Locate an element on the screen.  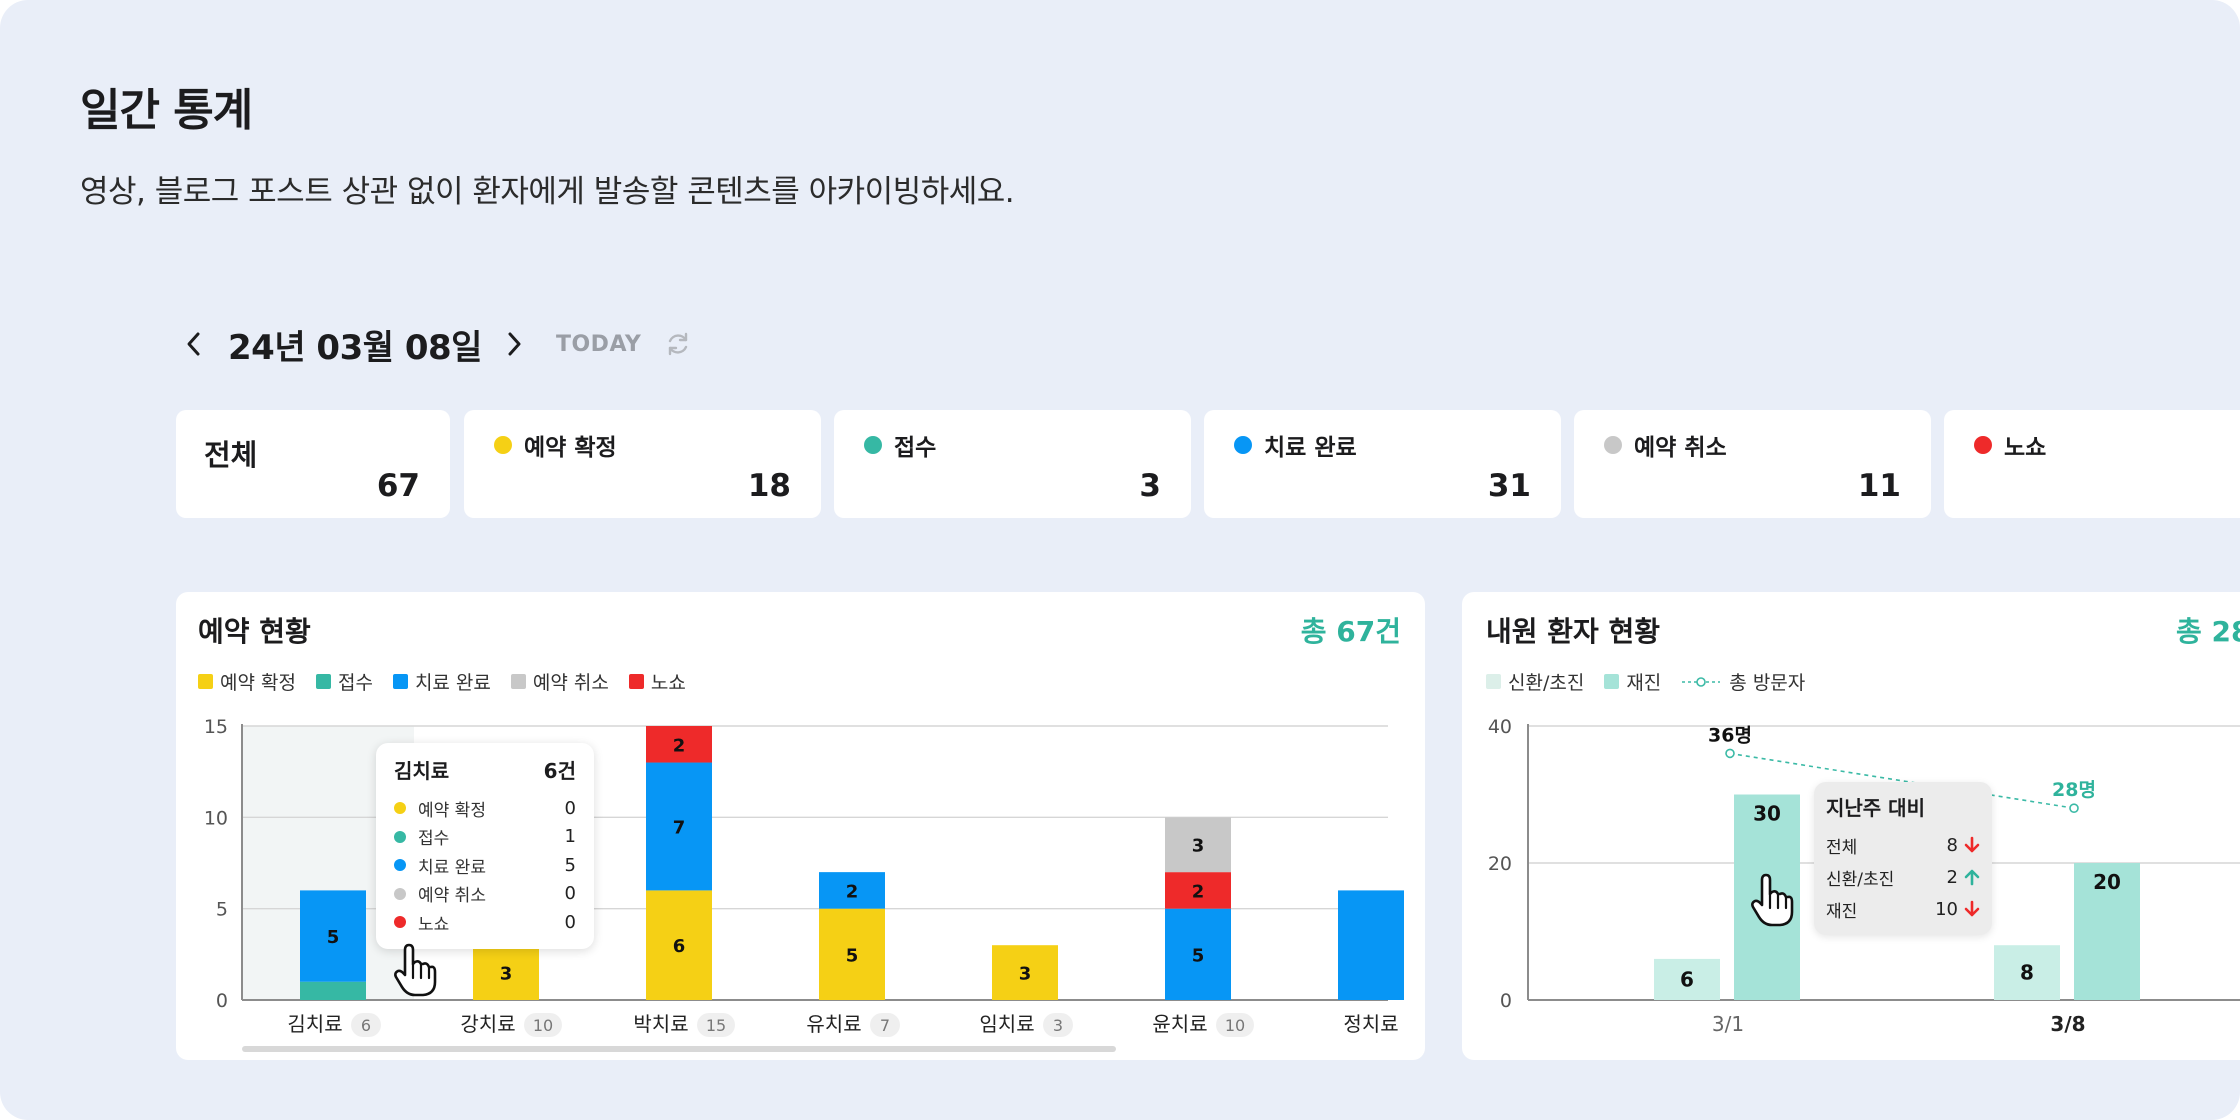
tooltip-row: 예약 확정 0 is located at coordinates (485, 808).